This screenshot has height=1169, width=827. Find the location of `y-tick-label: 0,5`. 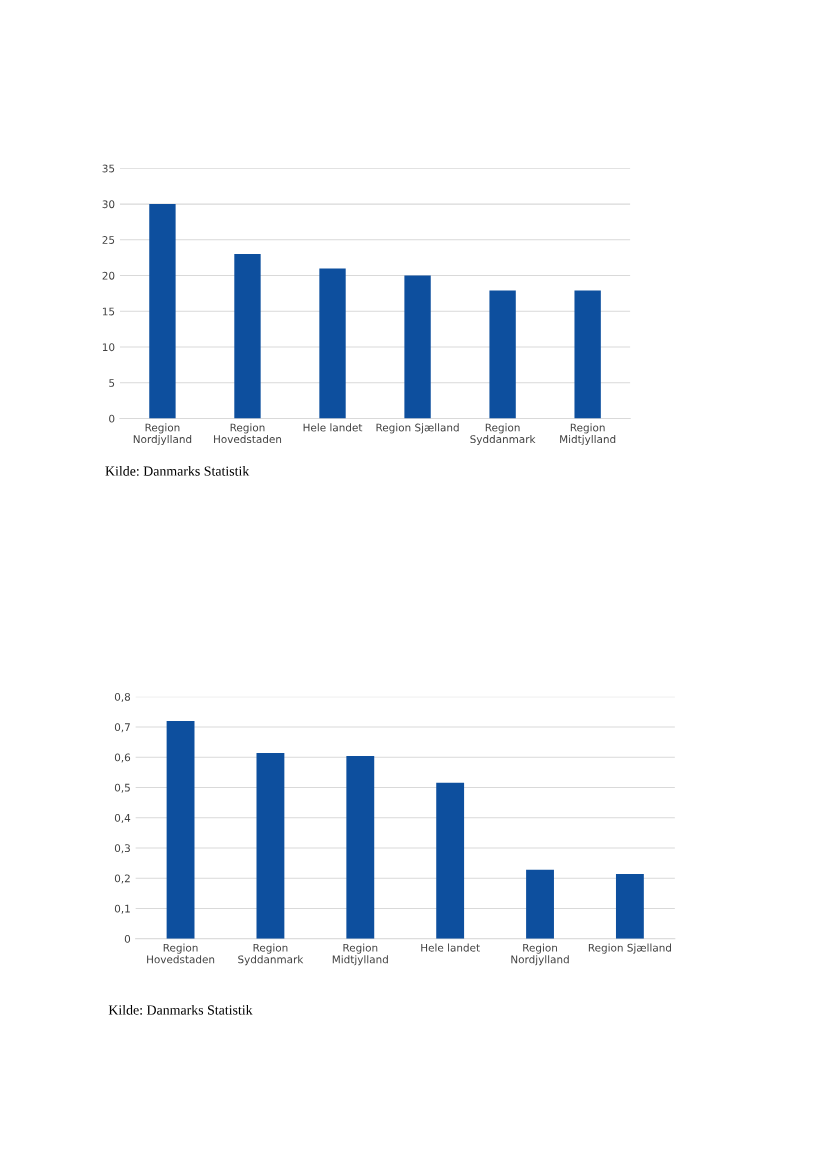

y-tick-label: 0,5 is located at coordinates (122, 788).